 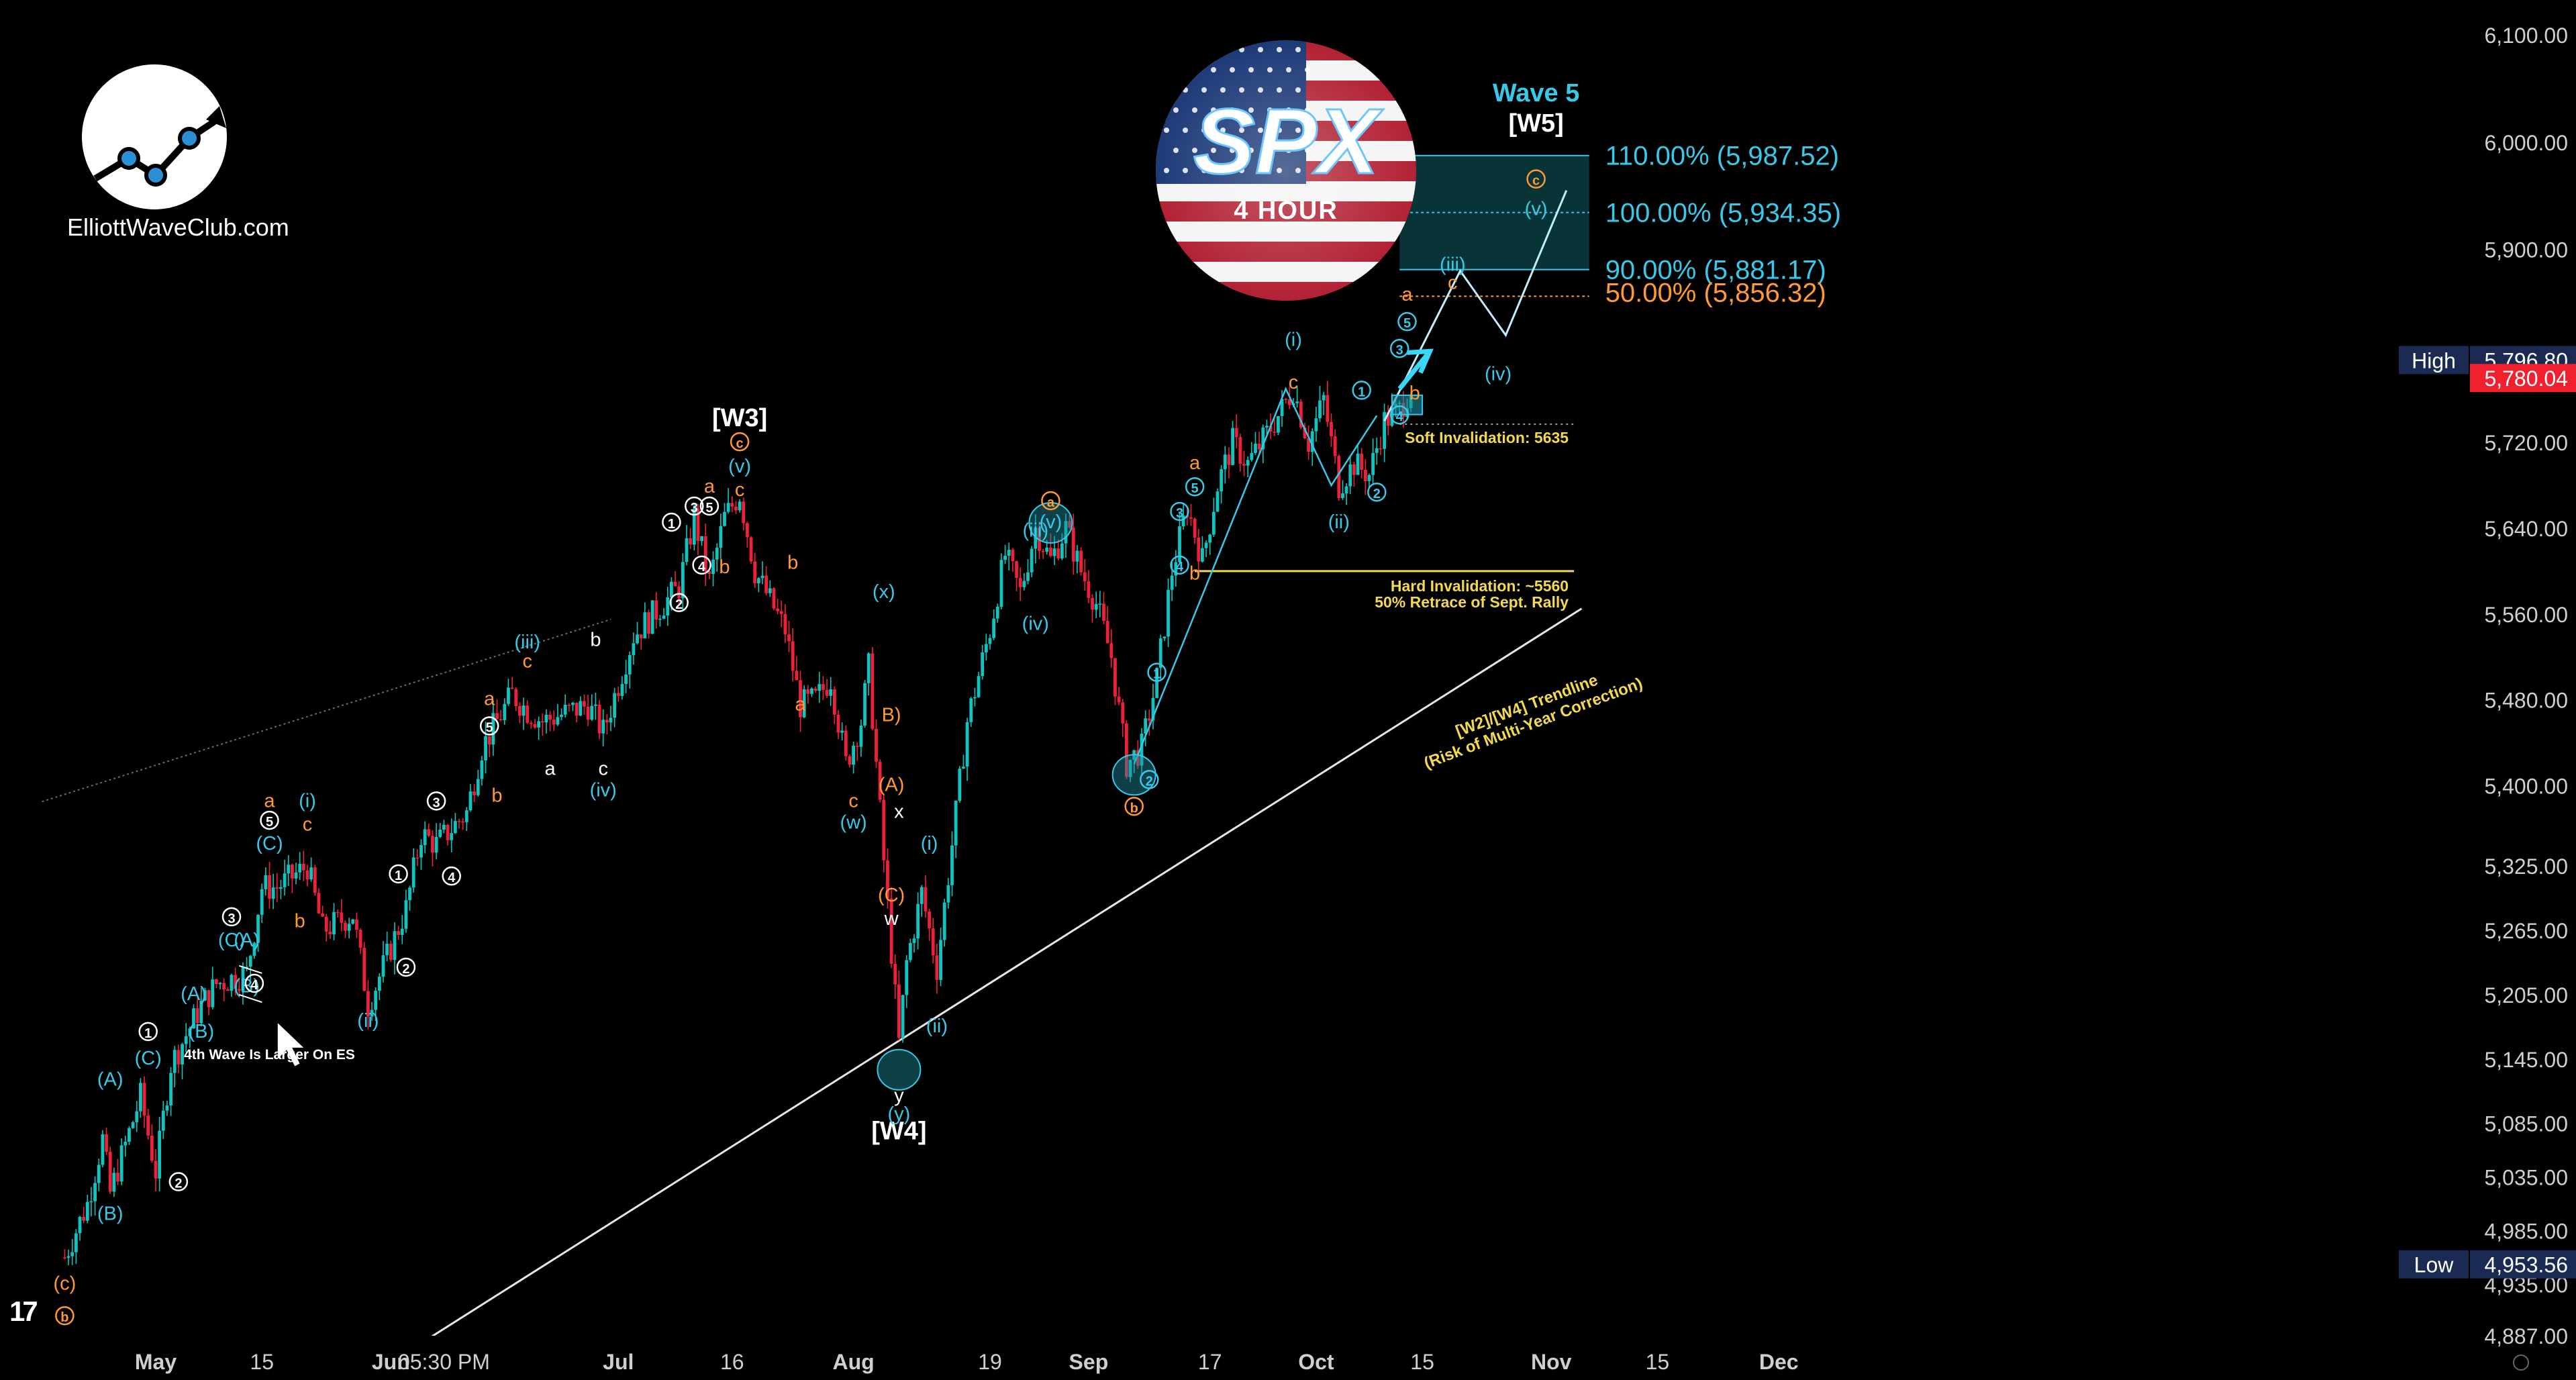 I want to click on highlight-ellipse, so click(x=899, y=1069).